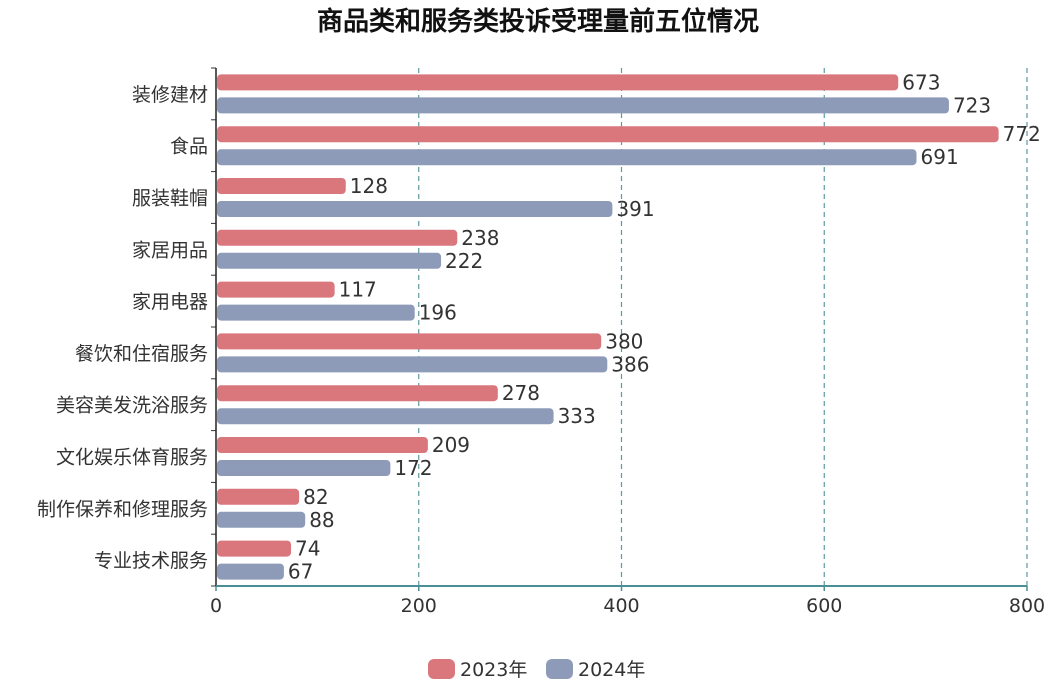 The image size is (1063, 686). Describe the element at coordinates (972, 105) in the screenshot. I see `value-label-2-1: 723` at that location.